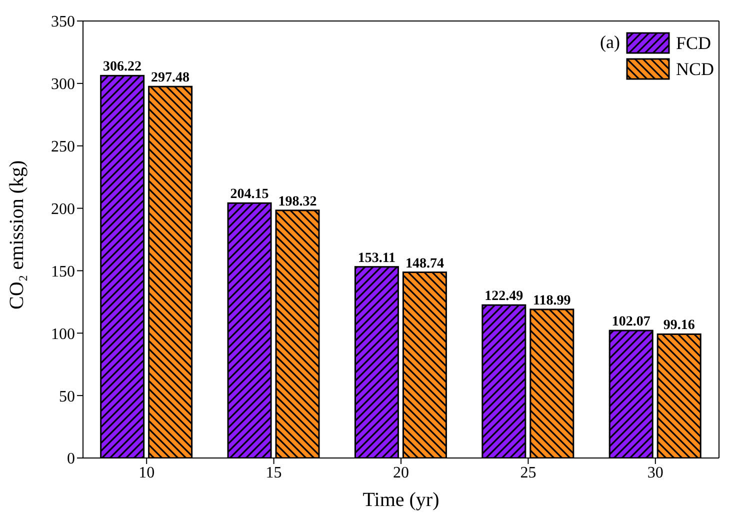 The height and width of the screenshot is (529, 736). What do you see at coordinates (122, 67) in the screenshot?
I see `data-label: 306.22` at bounding box center [122, 67].